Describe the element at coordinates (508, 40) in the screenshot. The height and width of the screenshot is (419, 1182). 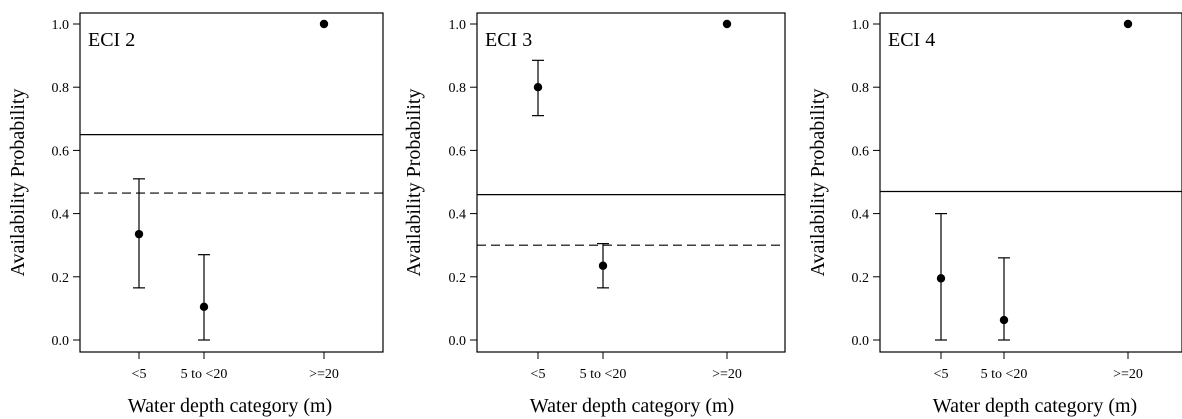
I see `panel-label: ECI 3` at that location.